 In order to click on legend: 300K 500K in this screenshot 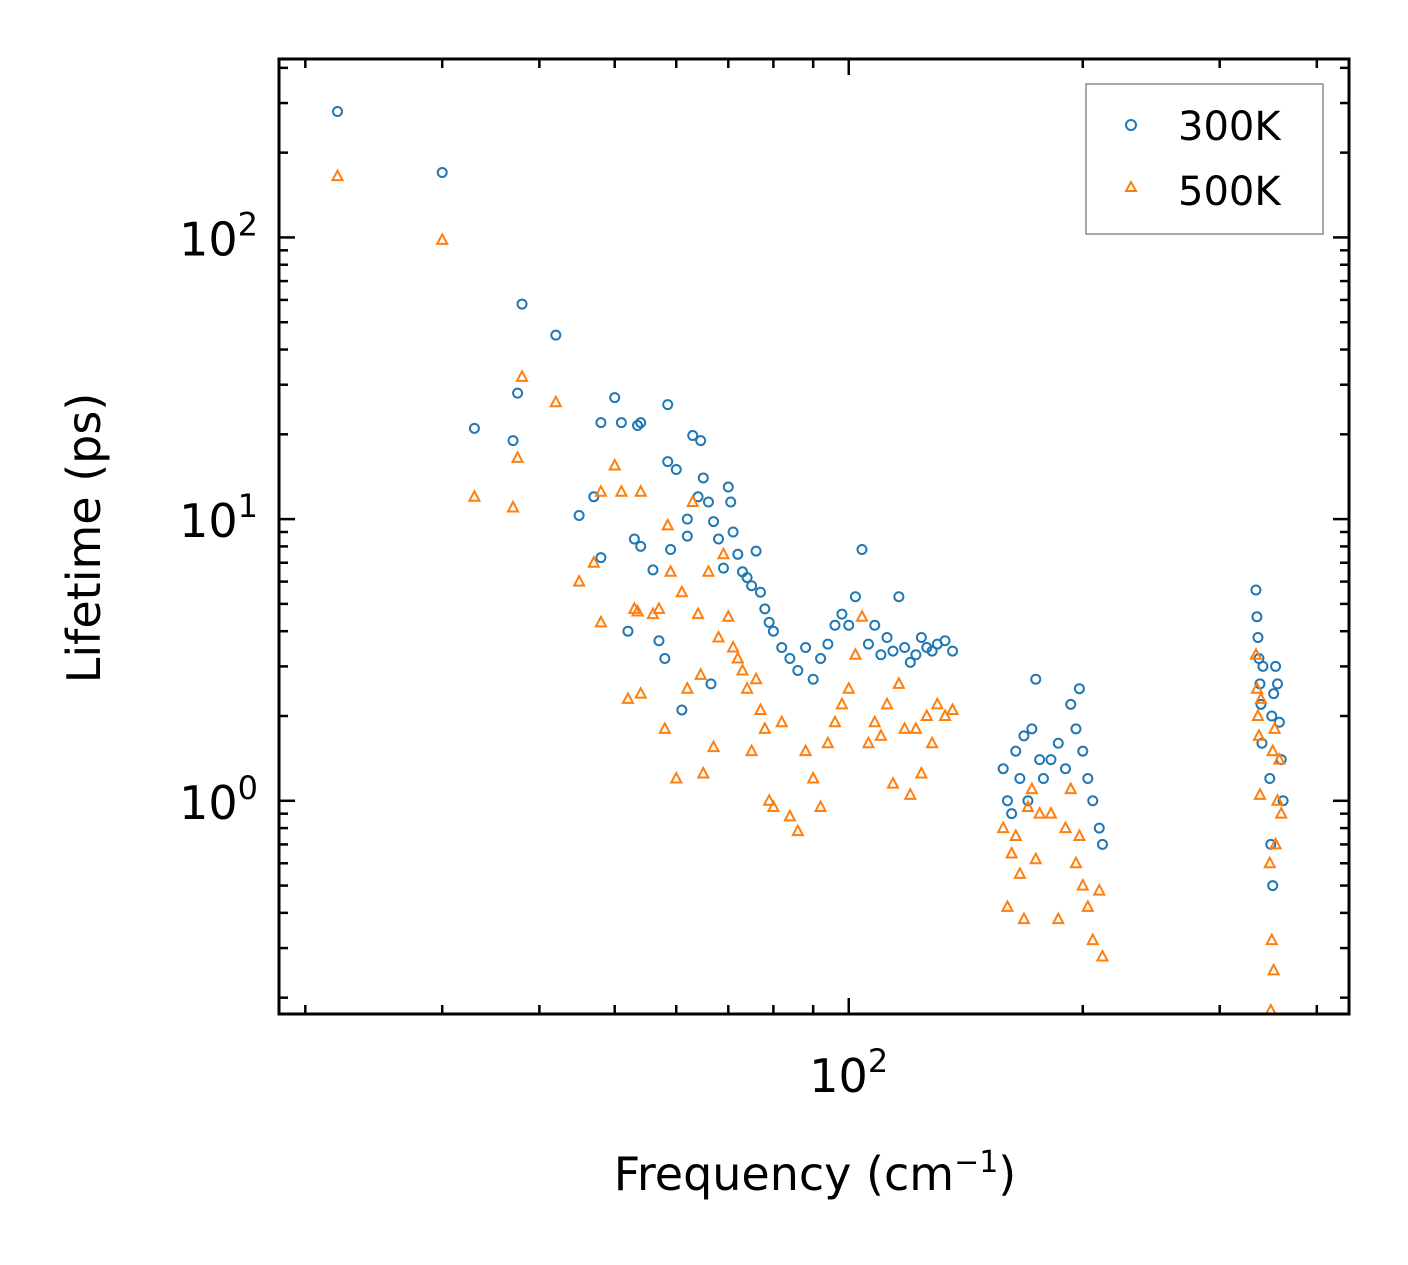, I will do `click(1204, 159)`.